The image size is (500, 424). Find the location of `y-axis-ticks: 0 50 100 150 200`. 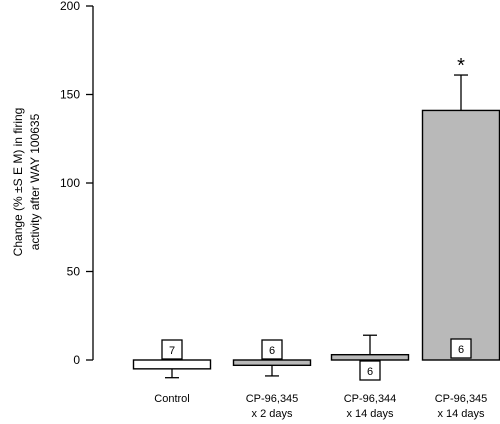

y-axis-ticks: 0 50 100 150 200 is located at coordinates (76, 183).